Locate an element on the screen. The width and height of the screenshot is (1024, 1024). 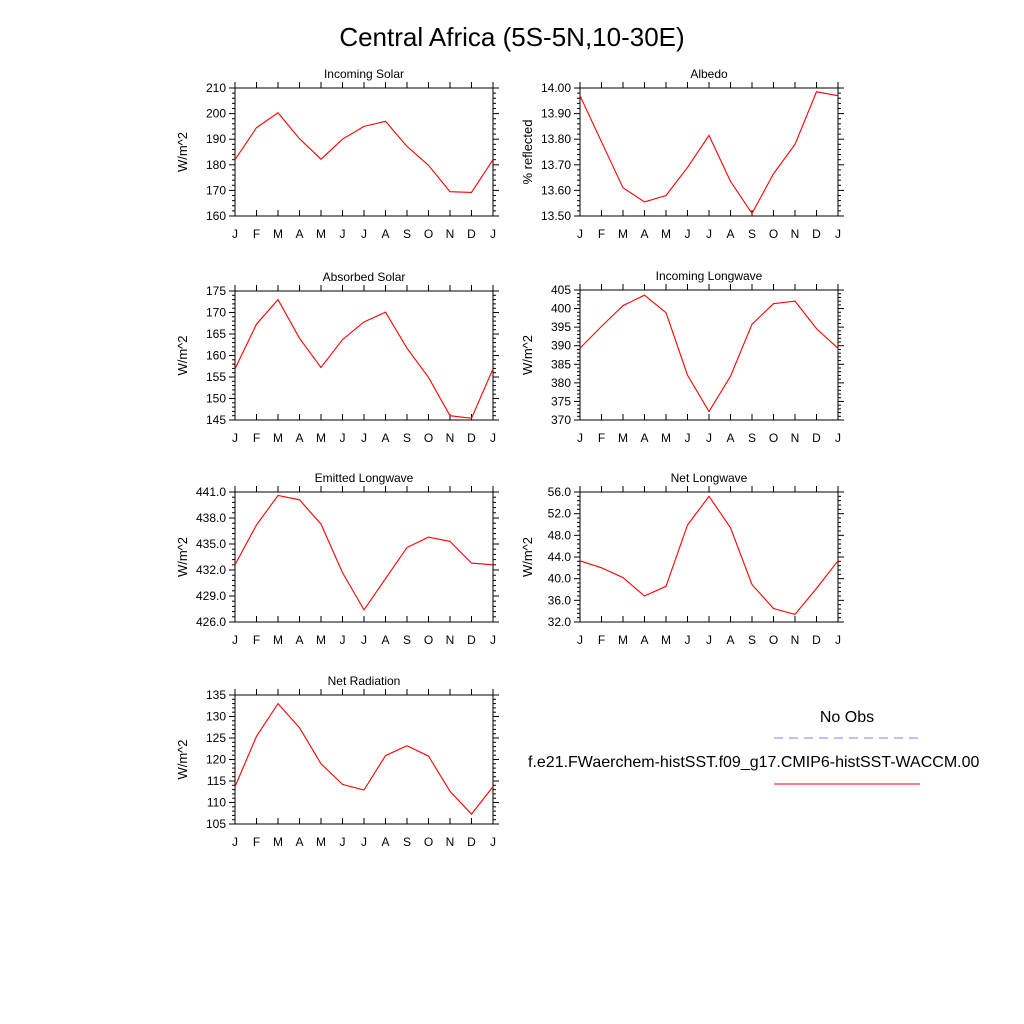
y-tick-label: 13.60 is located at coordinates (556, 190).